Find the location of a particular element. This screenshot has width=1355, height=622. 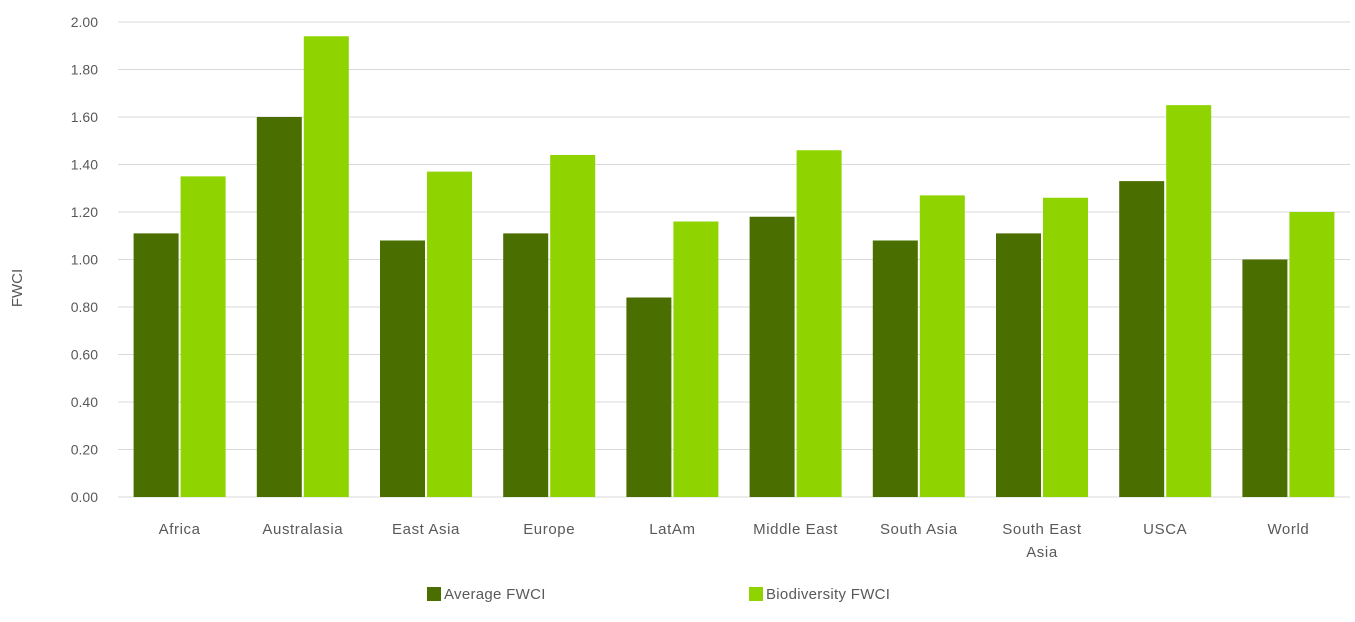

y-tick-label: 1.40 is located at coordinates (84, 165).